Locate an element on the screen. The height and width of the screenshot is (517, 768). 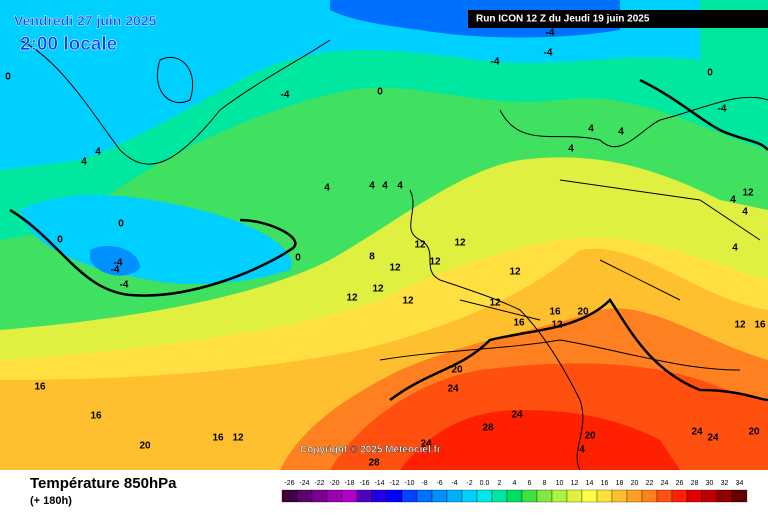
scale-label: 2 is located at coordinates (500, 483).